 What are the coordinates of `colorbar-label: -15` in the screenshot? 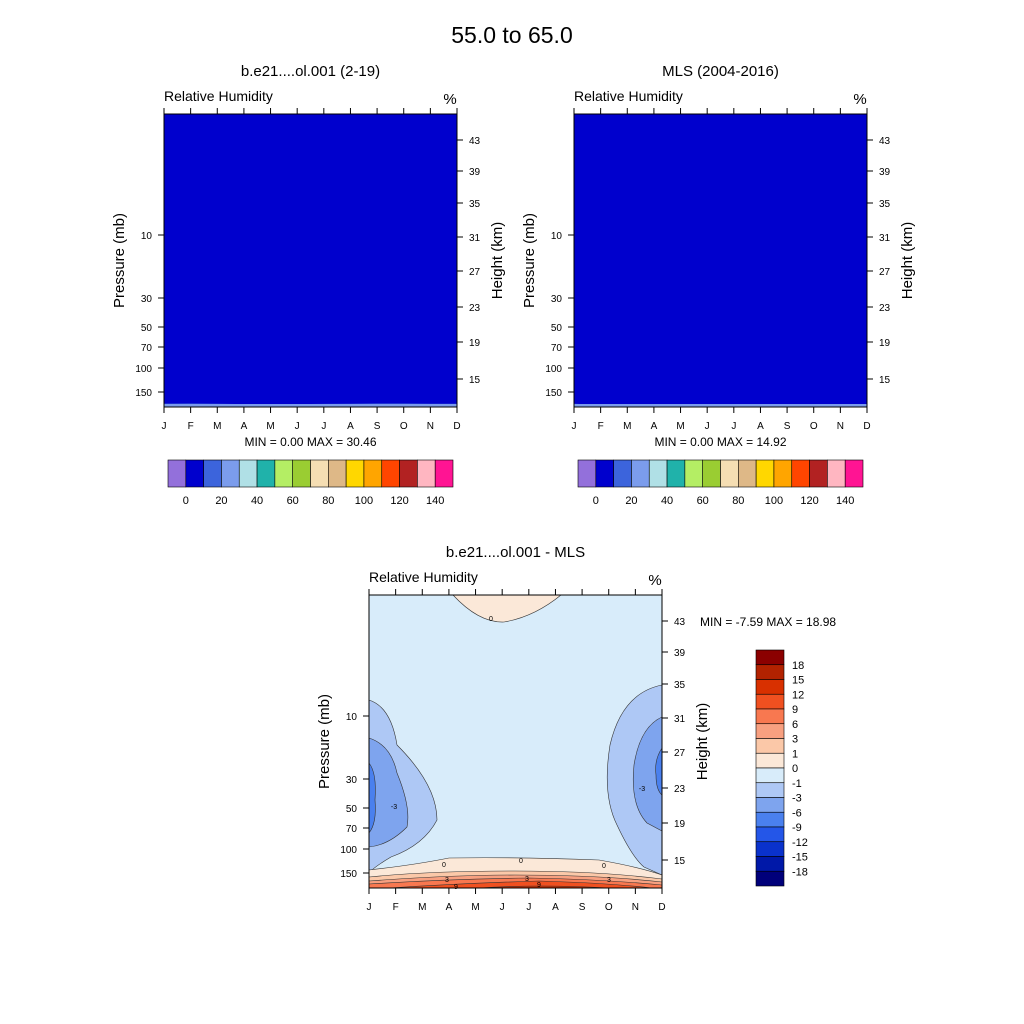 It's located at (800, 858).